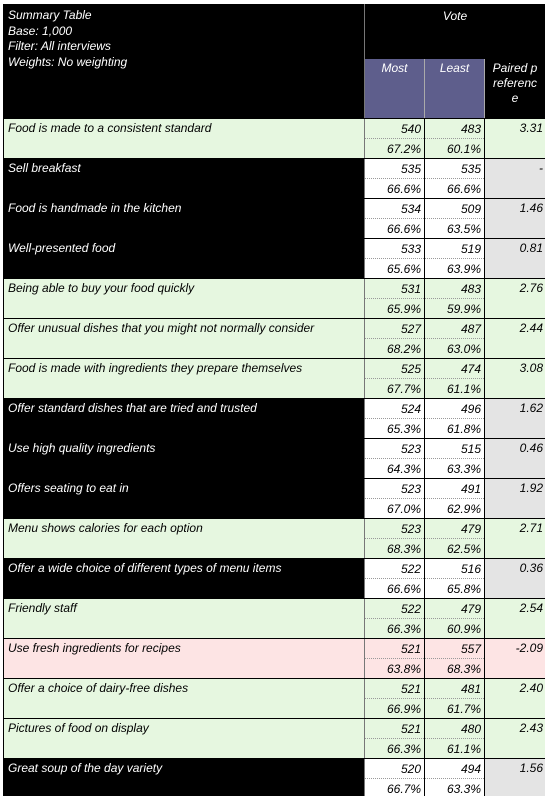 The height and width of the screenshot is (798, 546). What do you see at coordinates (275, 148) in the screenshot?
I see `table-row-percent: 67.2% 60.1%` at bounding box center [275, 148].